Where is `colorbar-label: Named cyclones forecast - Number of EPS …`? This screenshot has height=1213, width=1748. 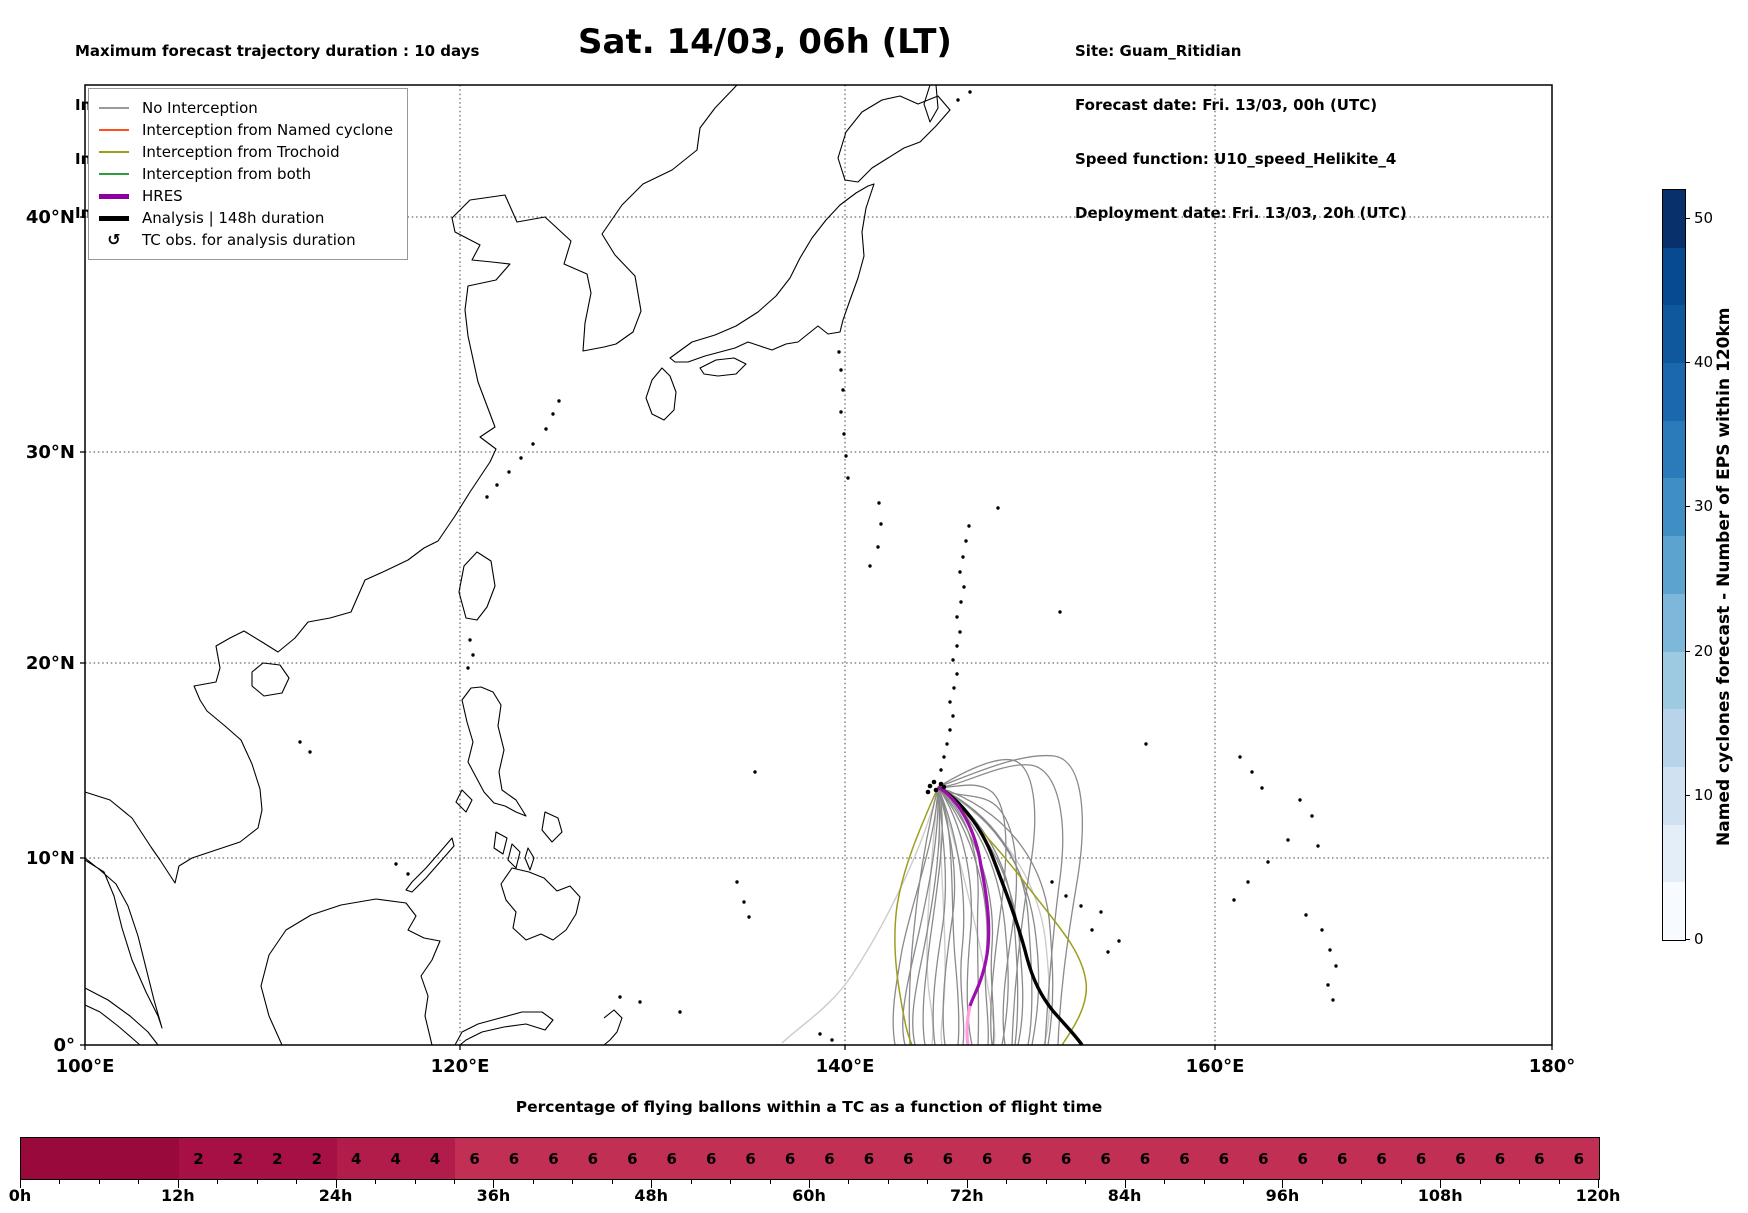
colorbar-label: Named cyclones forecast - Number of EPS … is located at coordinates (1724, 576).